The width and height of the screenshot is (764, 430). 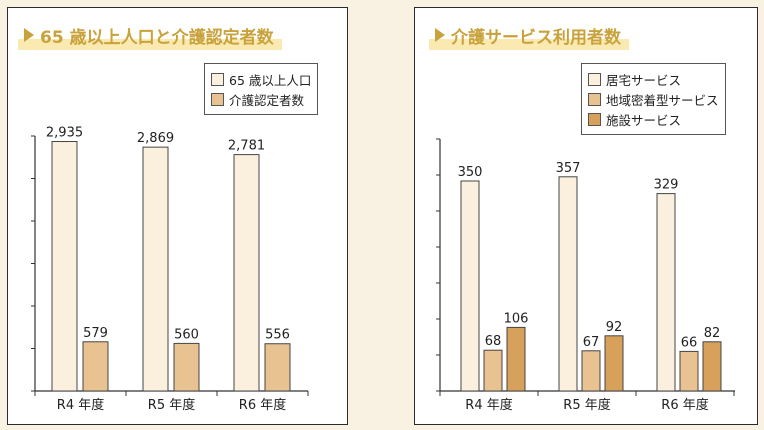 What do you see at coordinates (261, 79) in the screenshot?
I see `legend-item: 65 歳以上人口` at bounding box center [261, 79].